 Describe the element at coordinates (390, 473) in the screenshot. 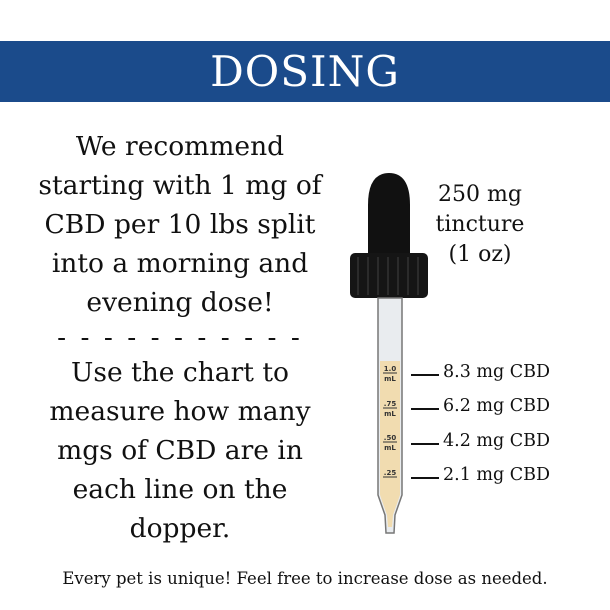

I see `svg-text: .25` at that location.